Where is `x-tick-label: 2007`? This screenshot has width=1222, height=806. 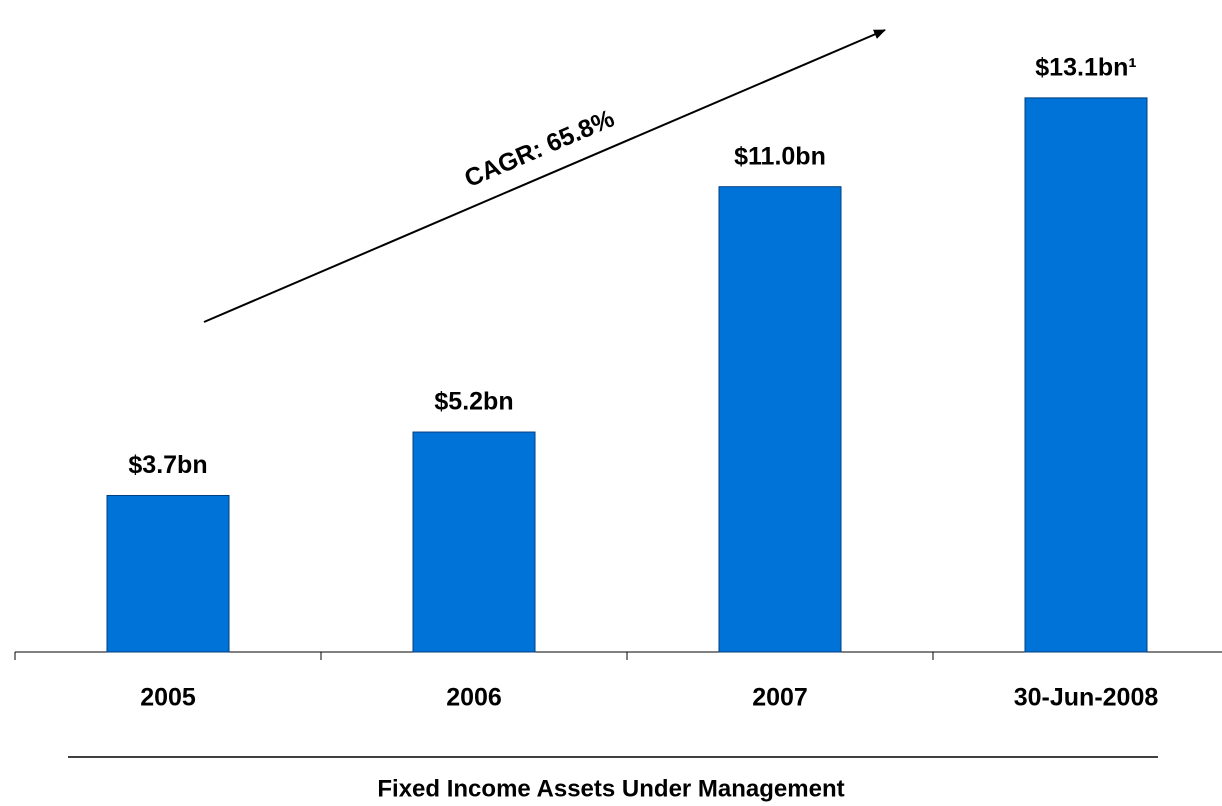
x-tick-label: 2007 is located at coordinates (780, 698).